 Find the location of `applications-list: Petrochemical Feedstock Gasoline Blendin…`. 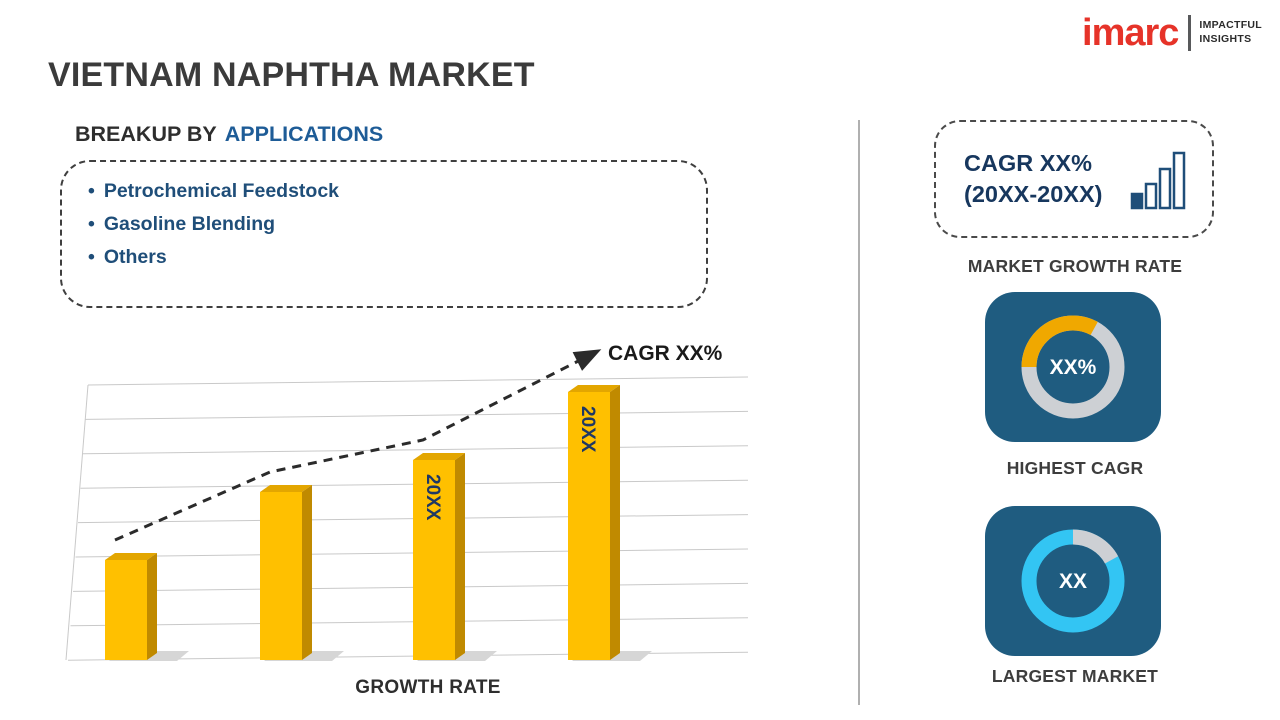

applications-list: Petrochemical Feedstock Gasoline Blendin… is located at coordinates (387, 224).